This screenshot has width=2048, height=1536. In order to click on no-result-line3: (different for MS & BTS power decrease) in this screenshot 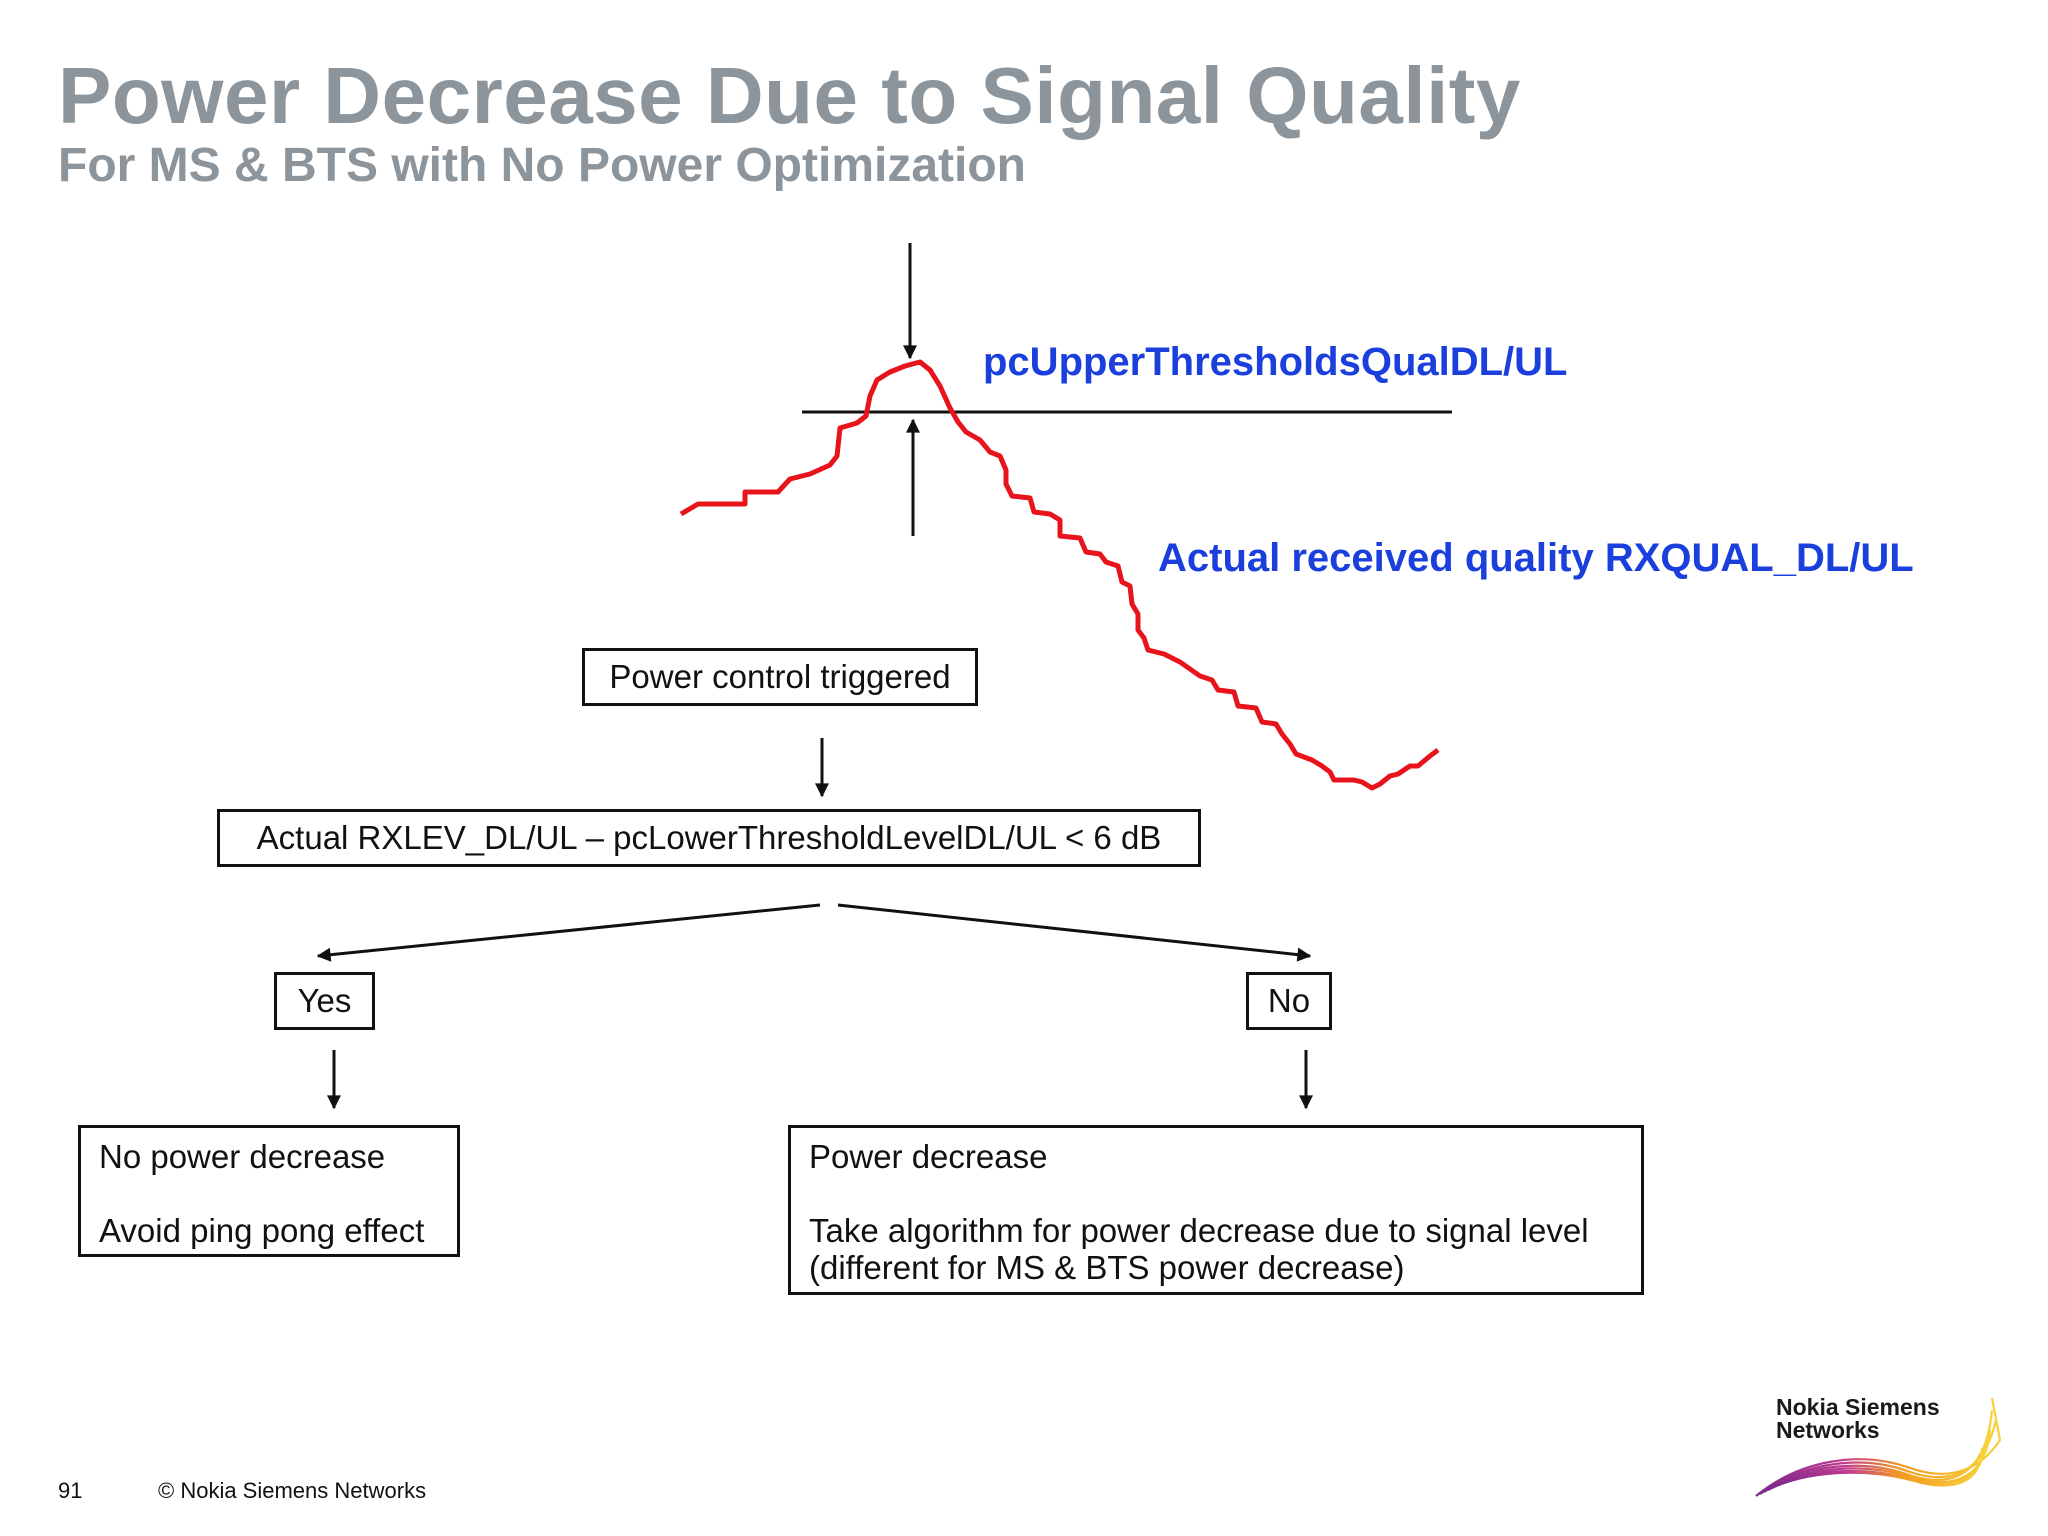, I will do `click(1107, 1267)`.